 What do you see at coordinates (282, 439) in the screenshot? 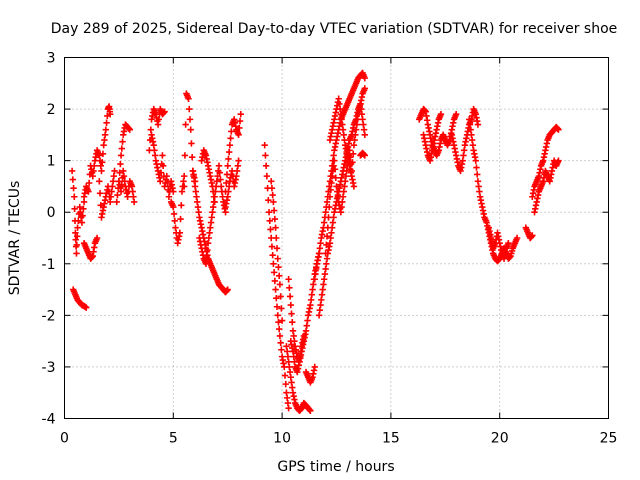
I see `x-tick-label: 10` at bounding box center [282, 439].